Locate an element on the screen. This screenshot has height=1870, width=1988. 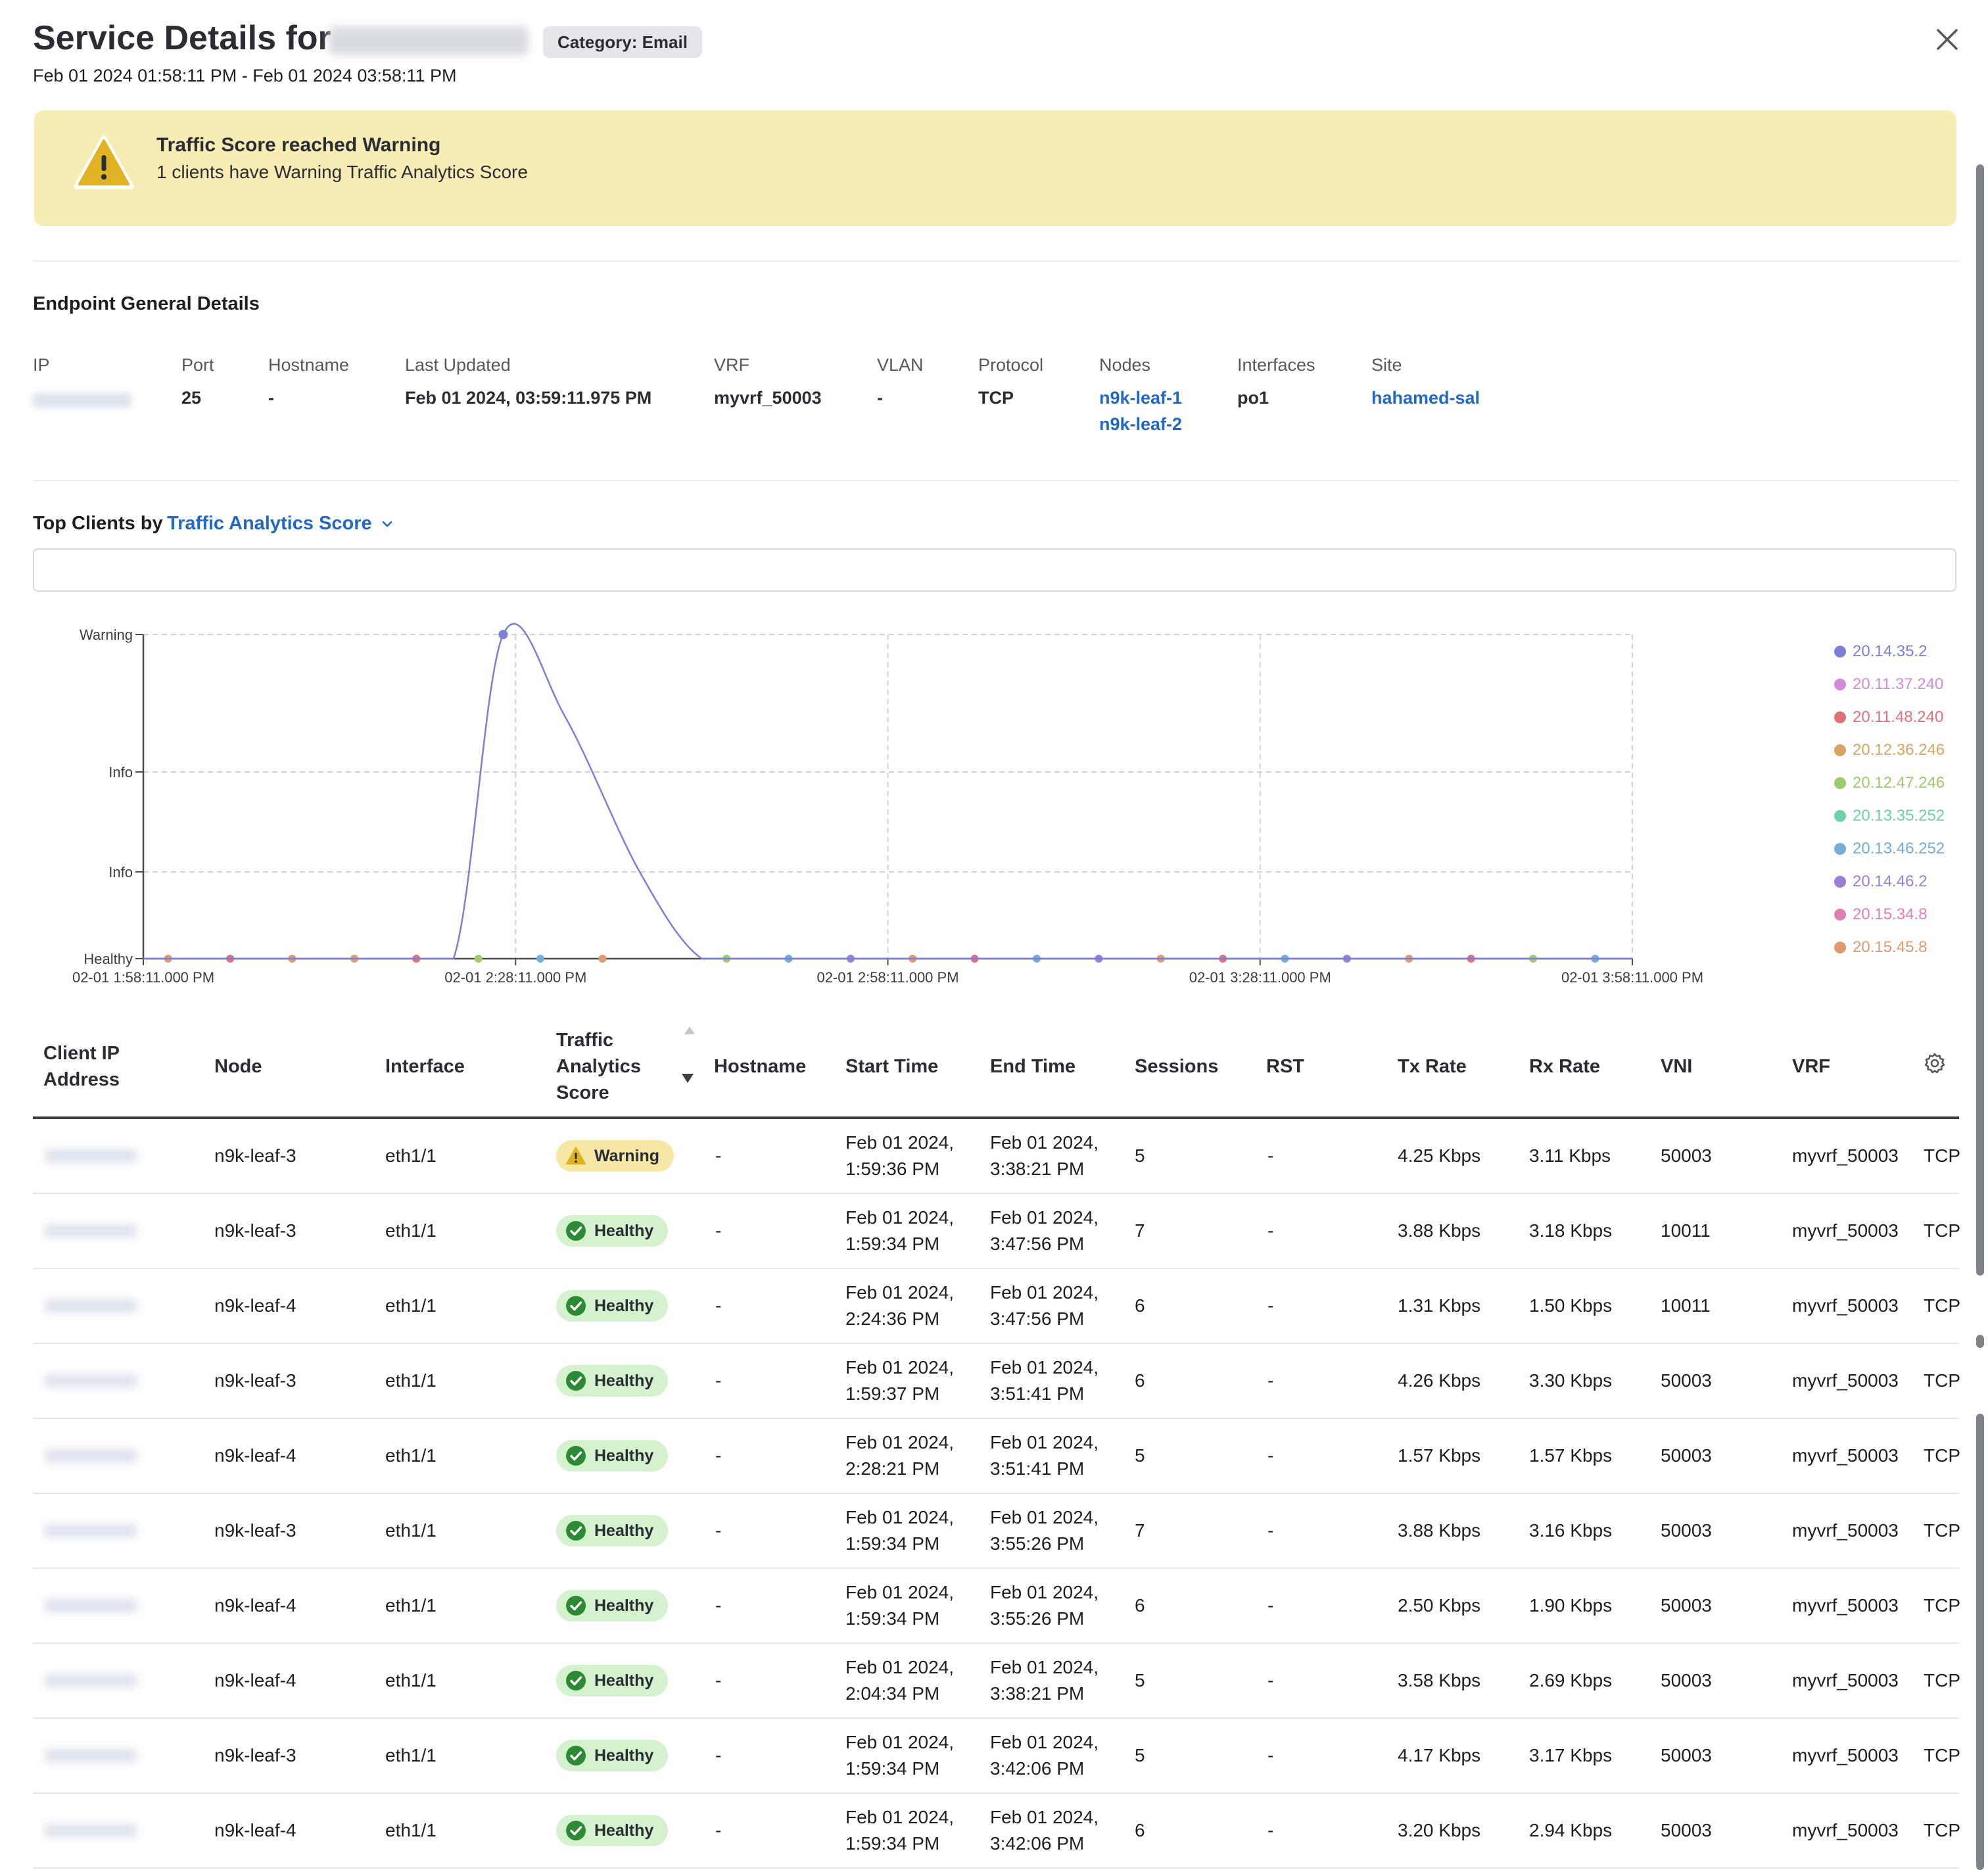
legend-label: 20.12.47.246 is located at coordinates (1899, 783).